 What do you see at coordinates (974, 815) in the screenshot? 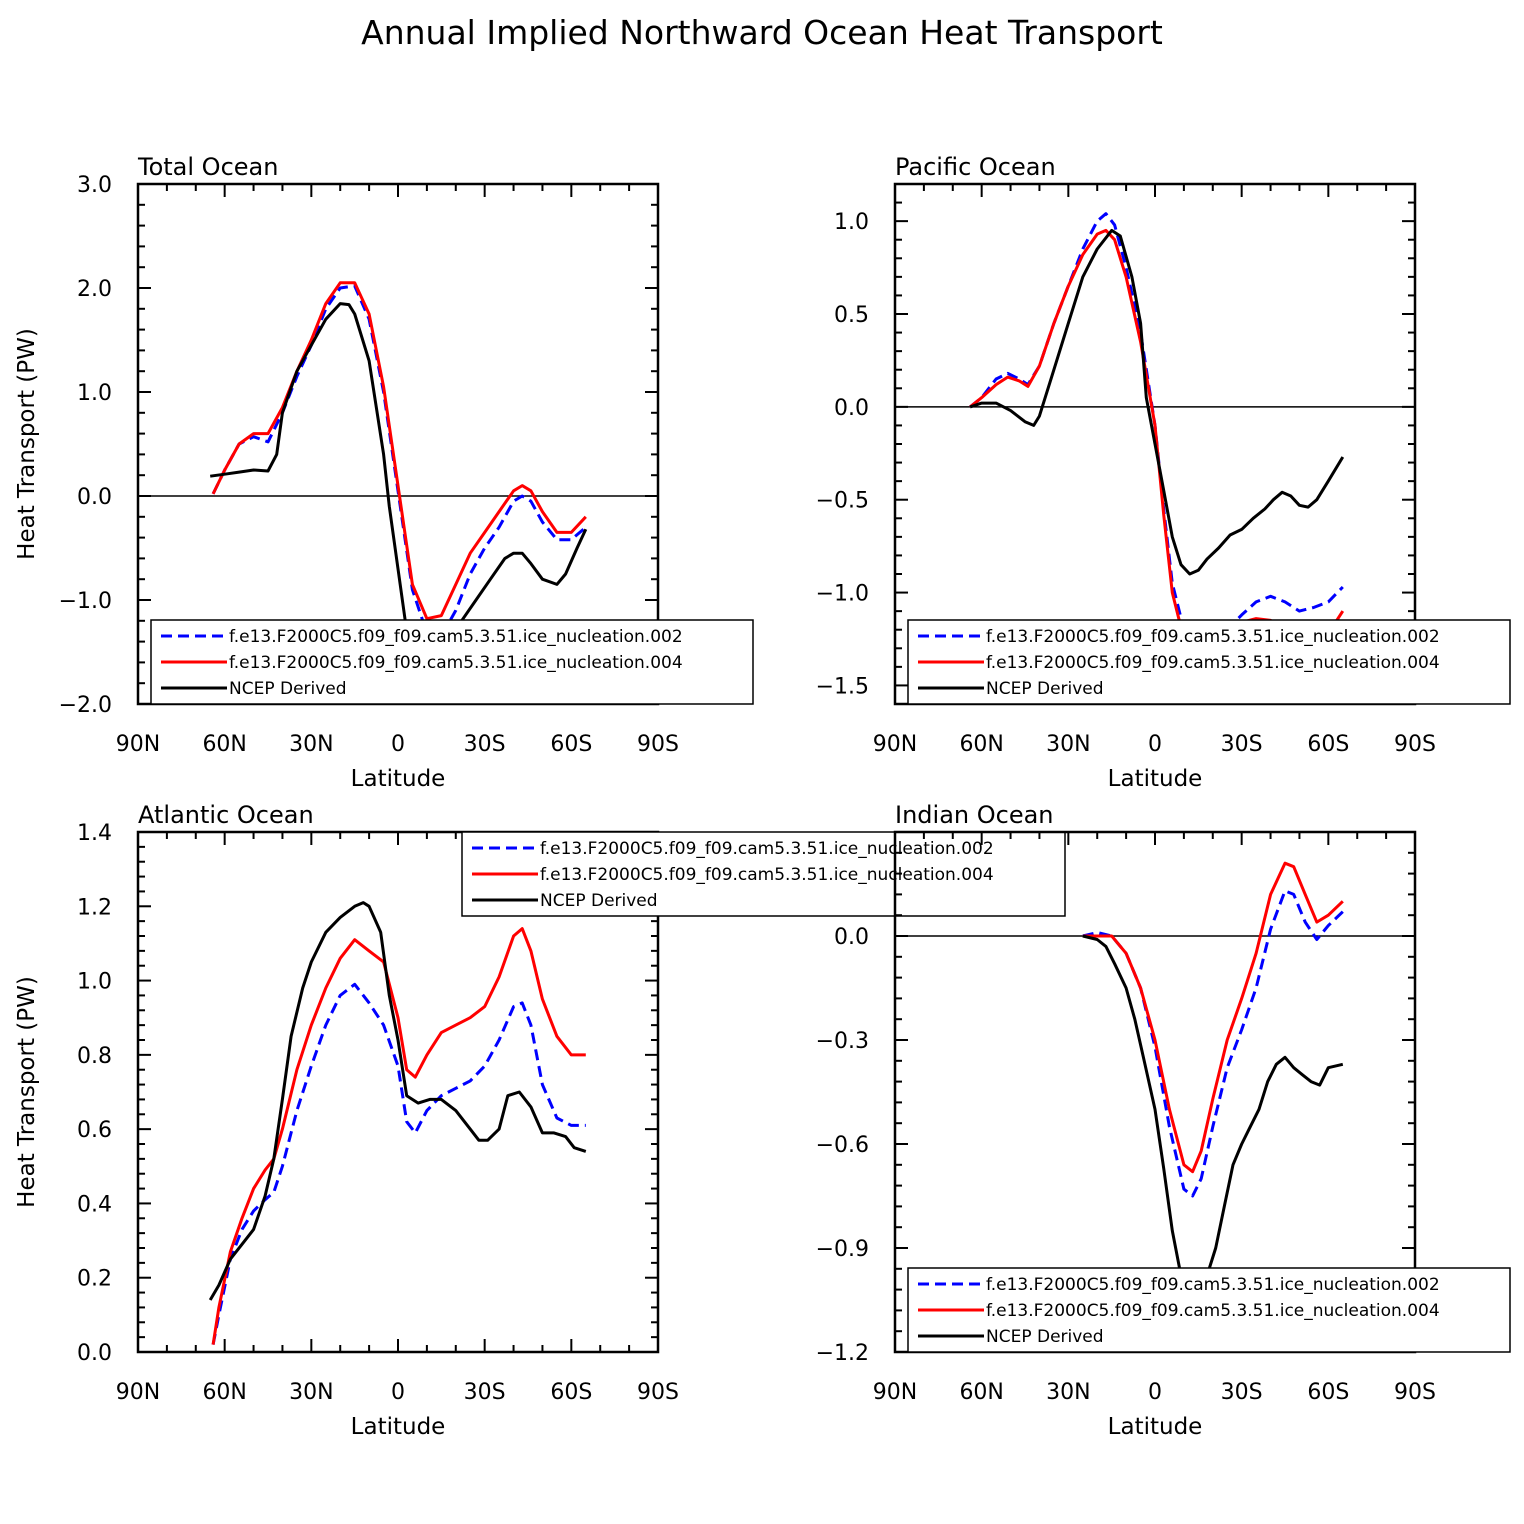
I see `indian-ocean-title: Indian Ocean` at bounding box center [974, 815].